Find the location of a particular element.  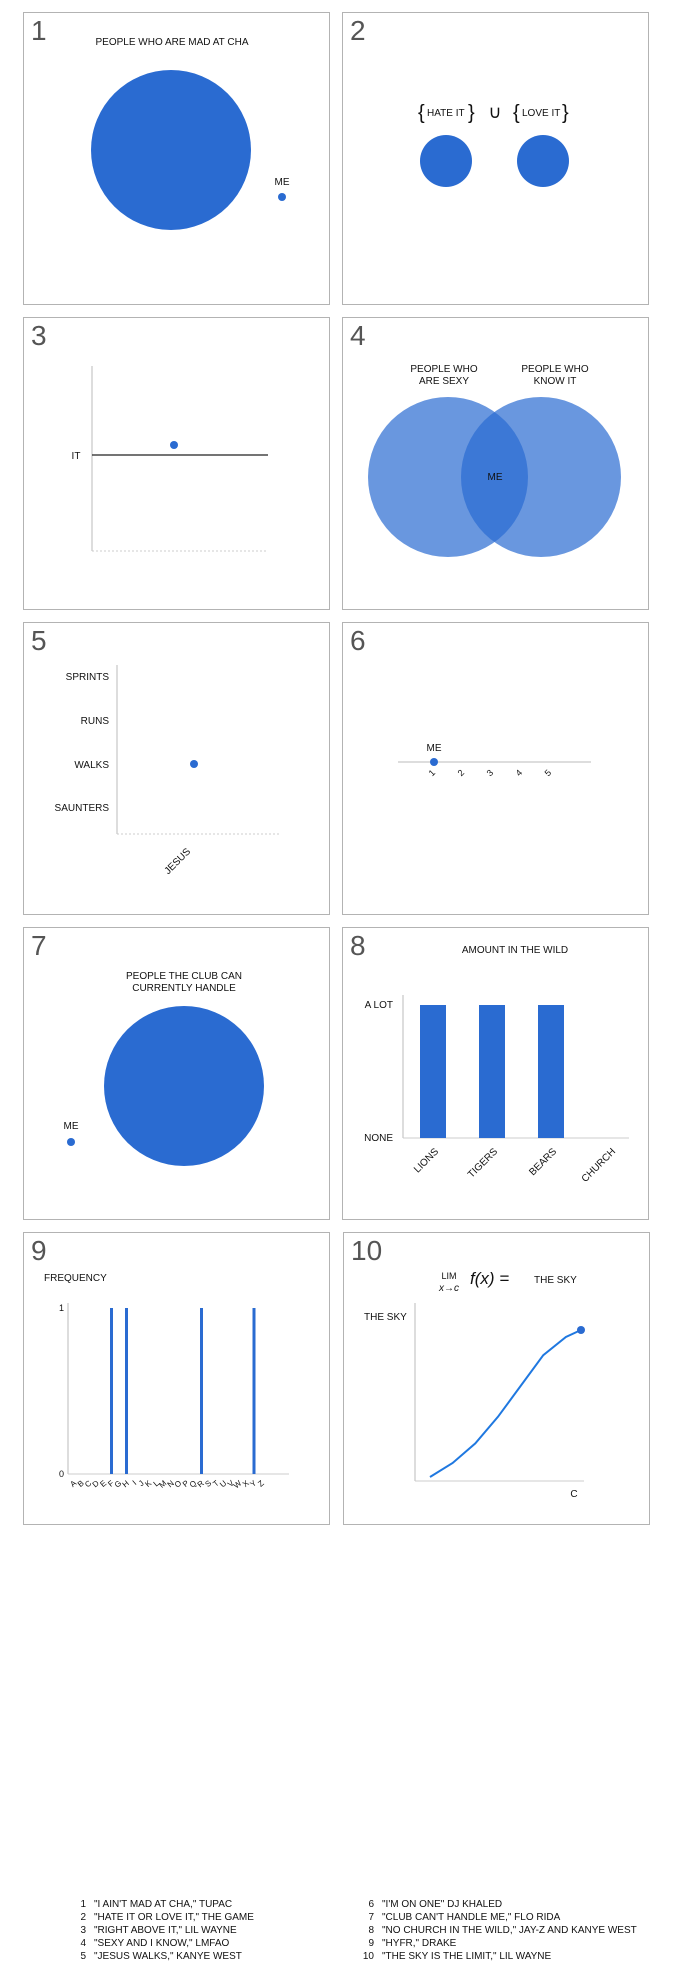

x-tick-label: L is located at coordinates (157, 1483).